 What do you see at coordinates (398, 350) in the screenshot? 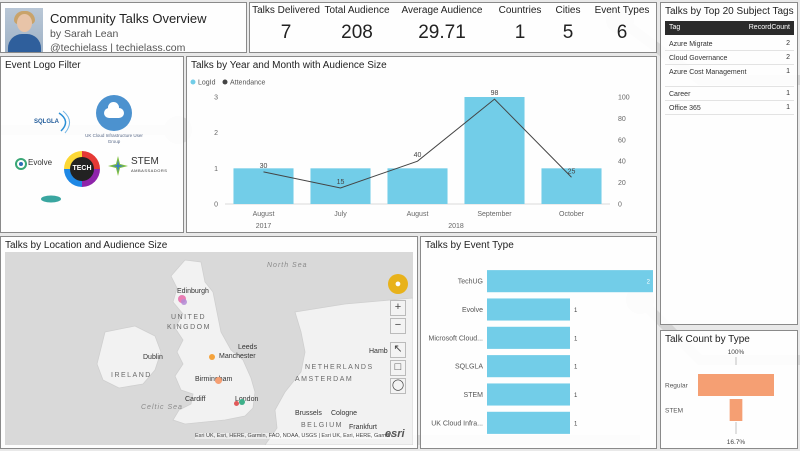
I see `pointer-select-icon: ↖` at bounding box center [398, 350].